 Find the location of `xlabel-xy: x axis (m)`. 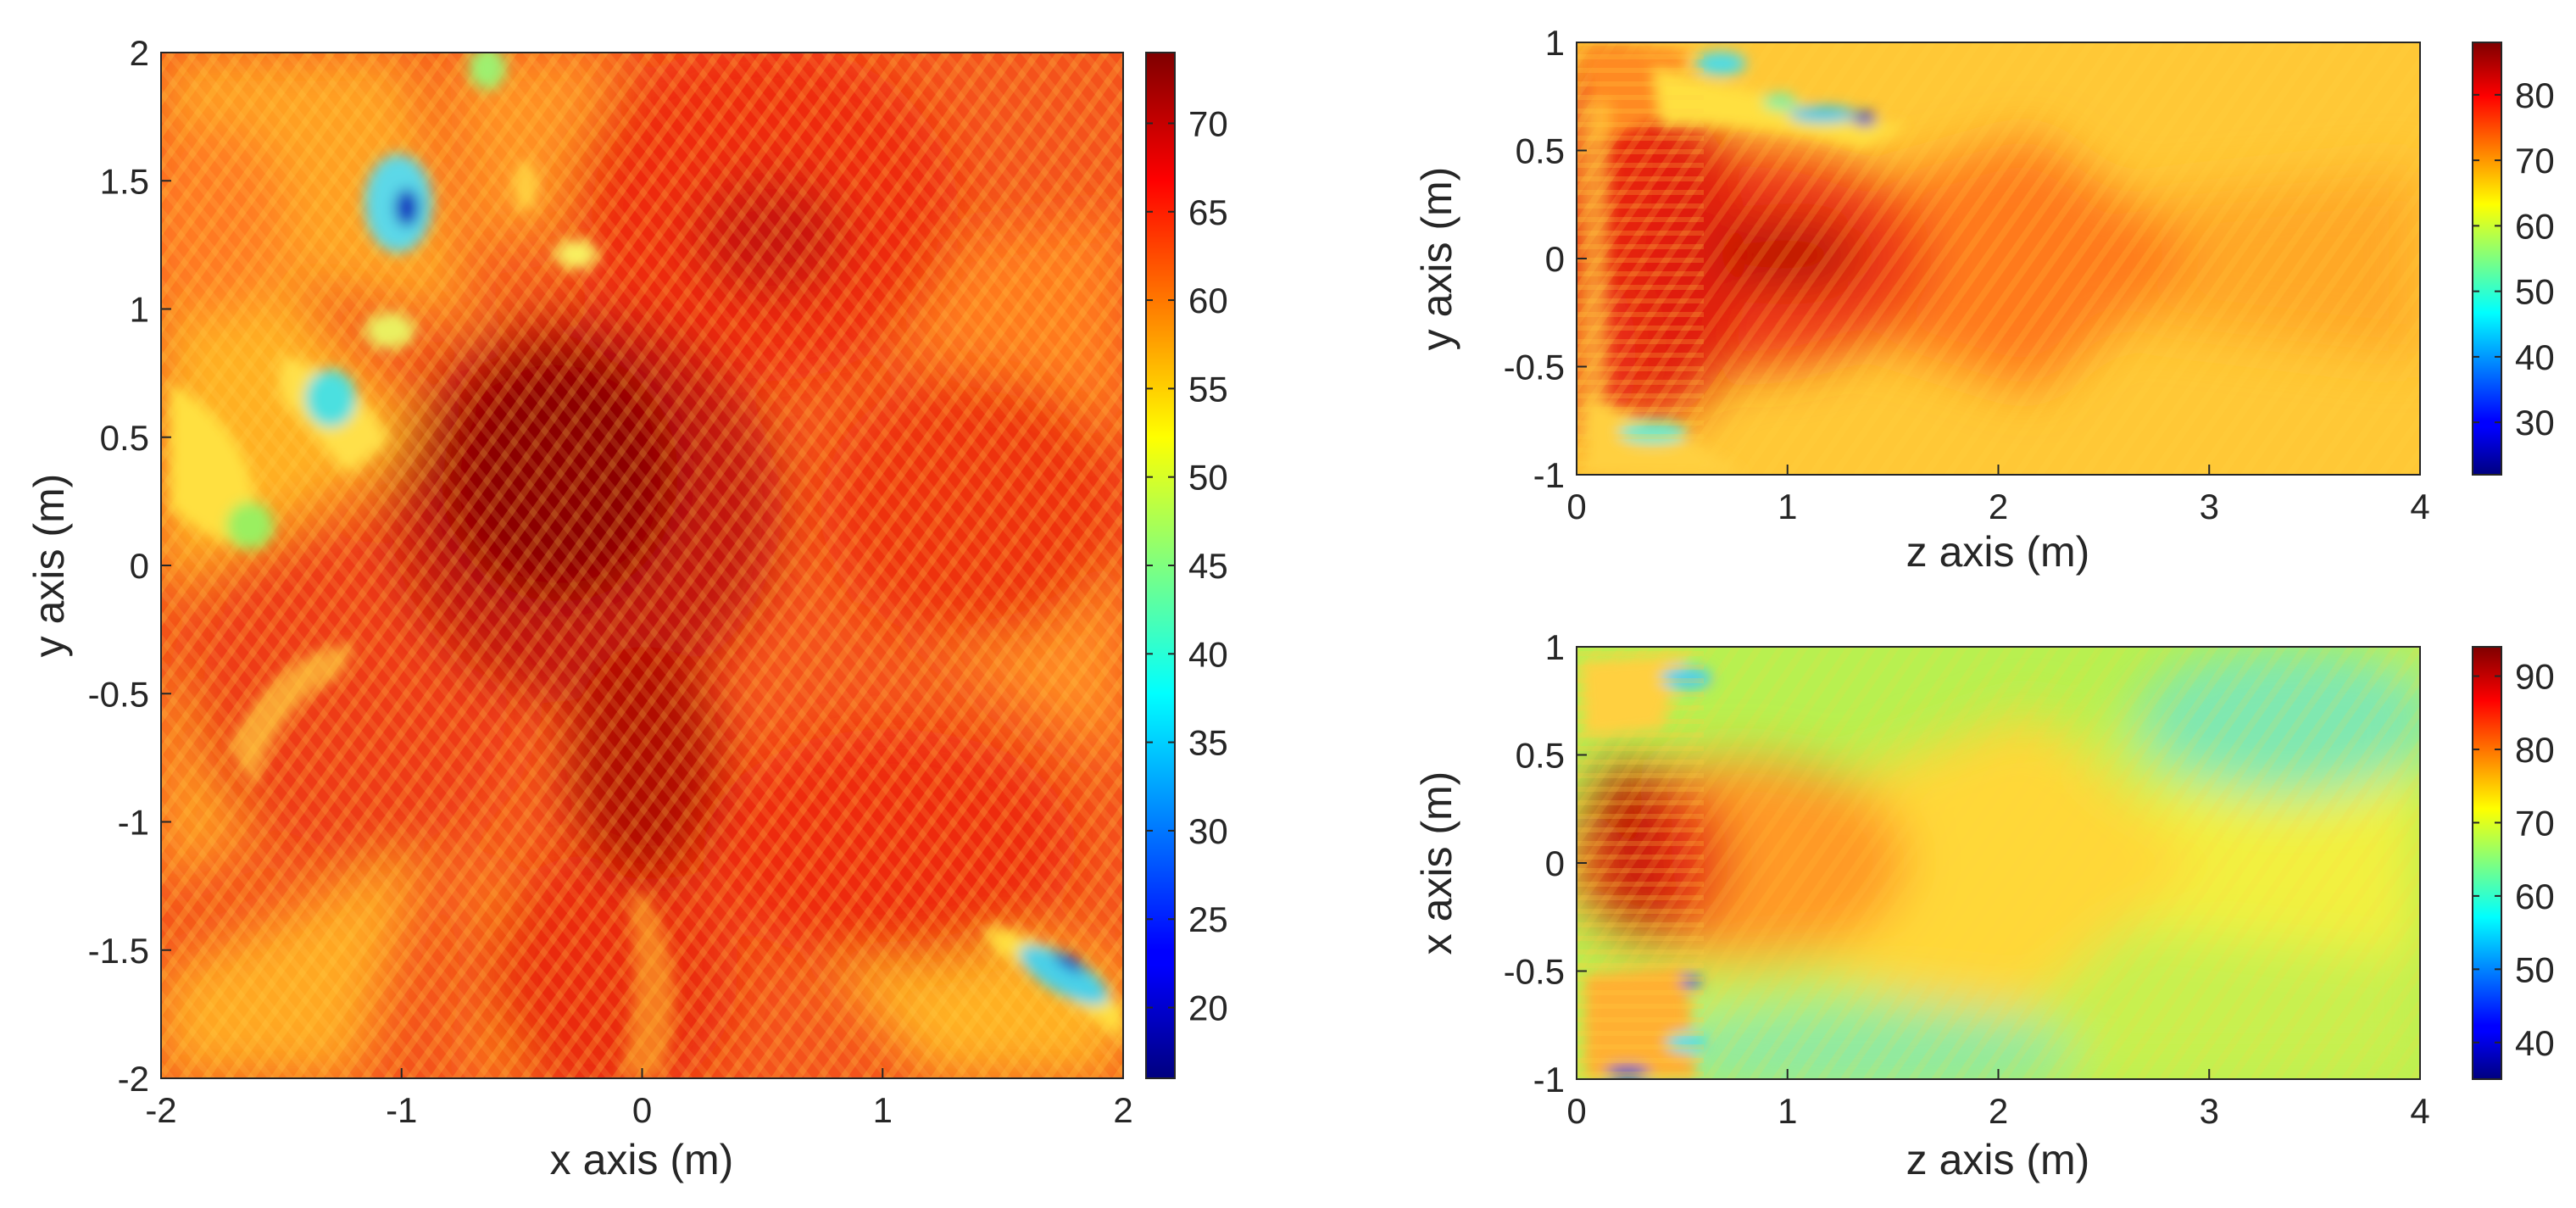

xlabel-xy: x axis (m) is located at coordinates (642, 1159).